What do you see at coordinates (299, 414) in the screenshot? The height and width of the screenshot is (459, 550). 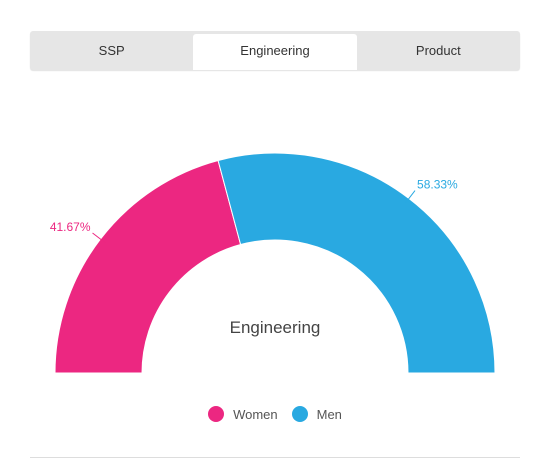 I see `legend-swatch-men` at bounding box center [299, 414].